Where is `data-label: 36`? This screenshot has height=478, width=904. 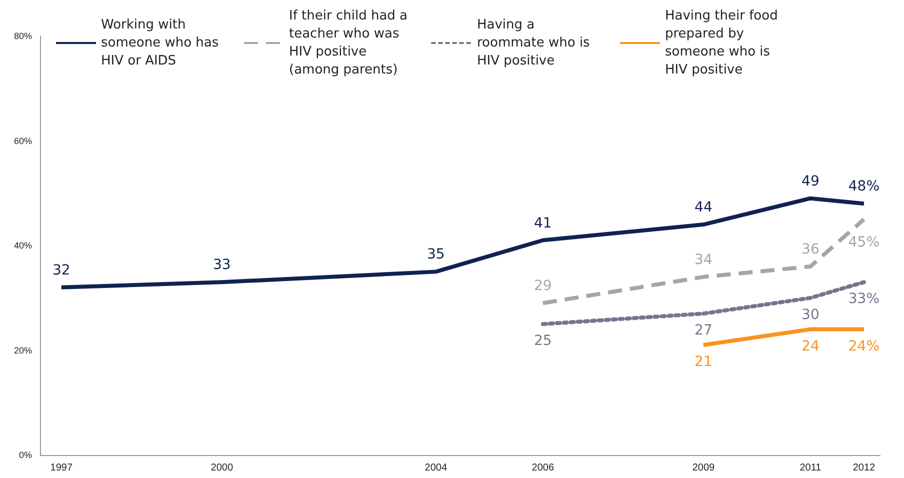
data-label: 36 is located at coordinates (811, 249).